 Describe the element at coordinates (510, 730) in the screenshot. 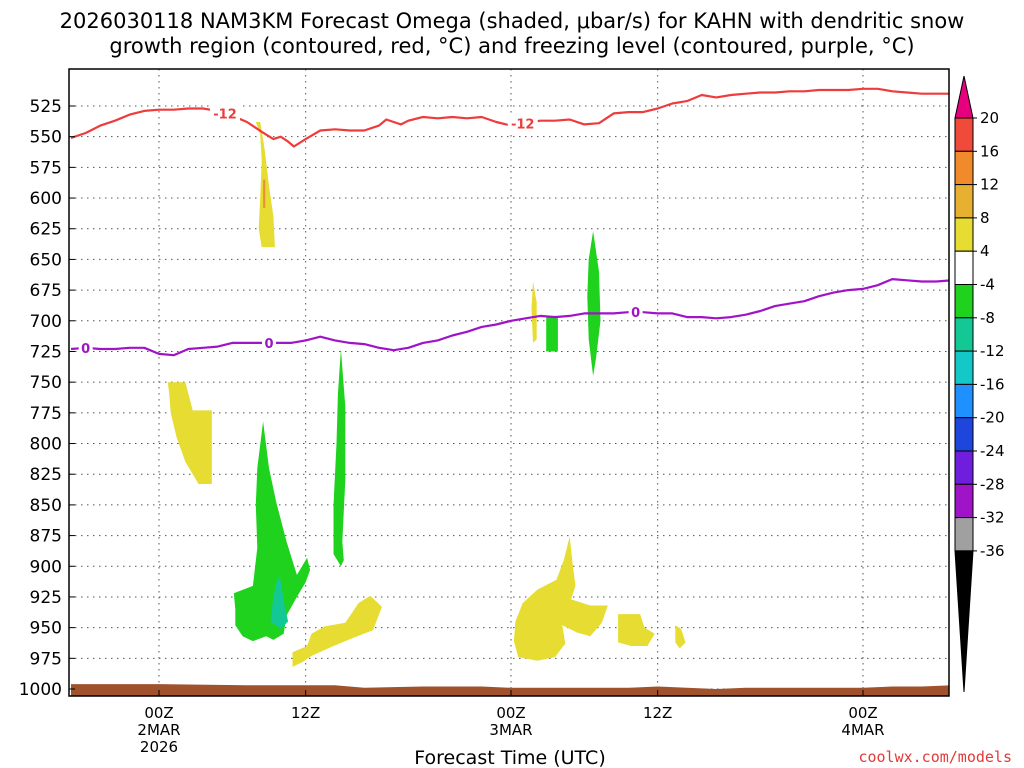

I see `x-tick-label-2-1: 3MAR` at that location.